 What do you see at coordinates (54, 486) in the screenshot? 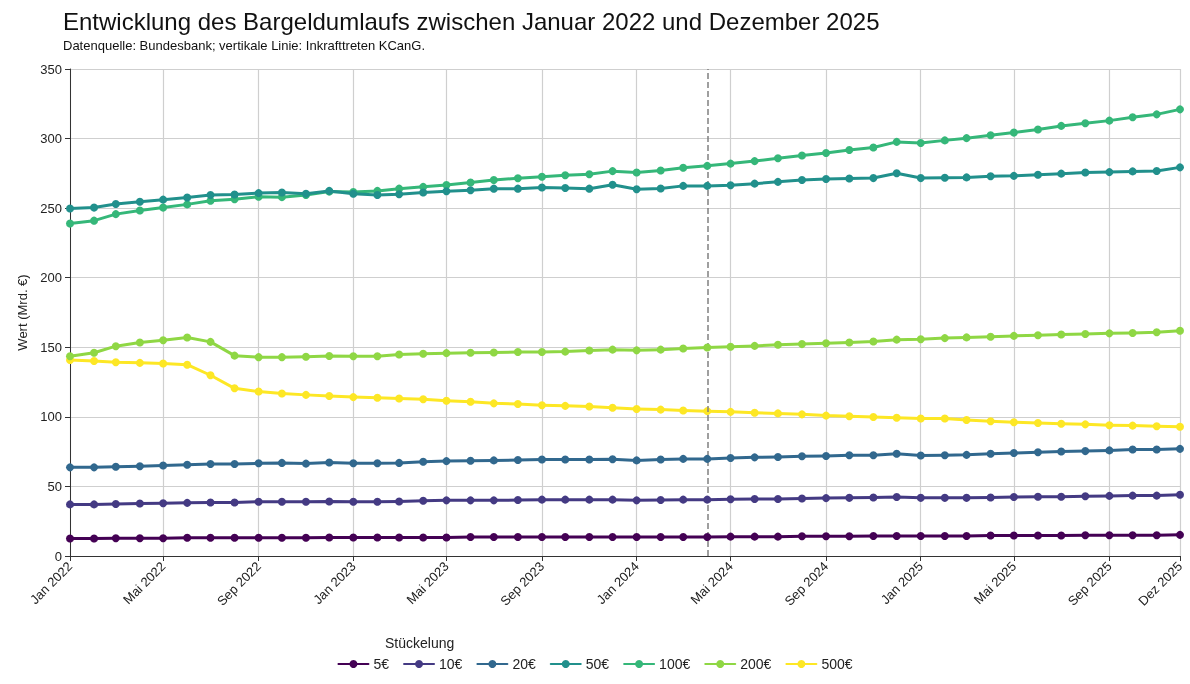
I see `y-tick-label: 50` at bounding box center [54, 486].